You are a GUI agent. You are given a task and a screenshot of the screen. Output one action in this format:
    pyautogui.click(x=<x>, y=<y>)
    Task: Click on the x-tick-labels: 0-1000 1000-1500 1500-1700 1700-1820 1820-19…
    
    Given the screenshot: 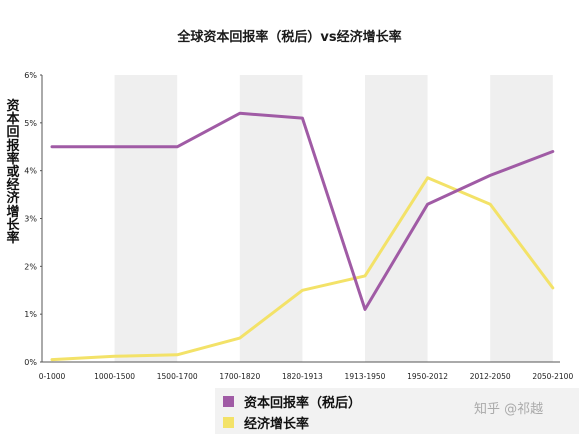 What is the action you would take?
    pyautogui.click(x=306, y=376)
    